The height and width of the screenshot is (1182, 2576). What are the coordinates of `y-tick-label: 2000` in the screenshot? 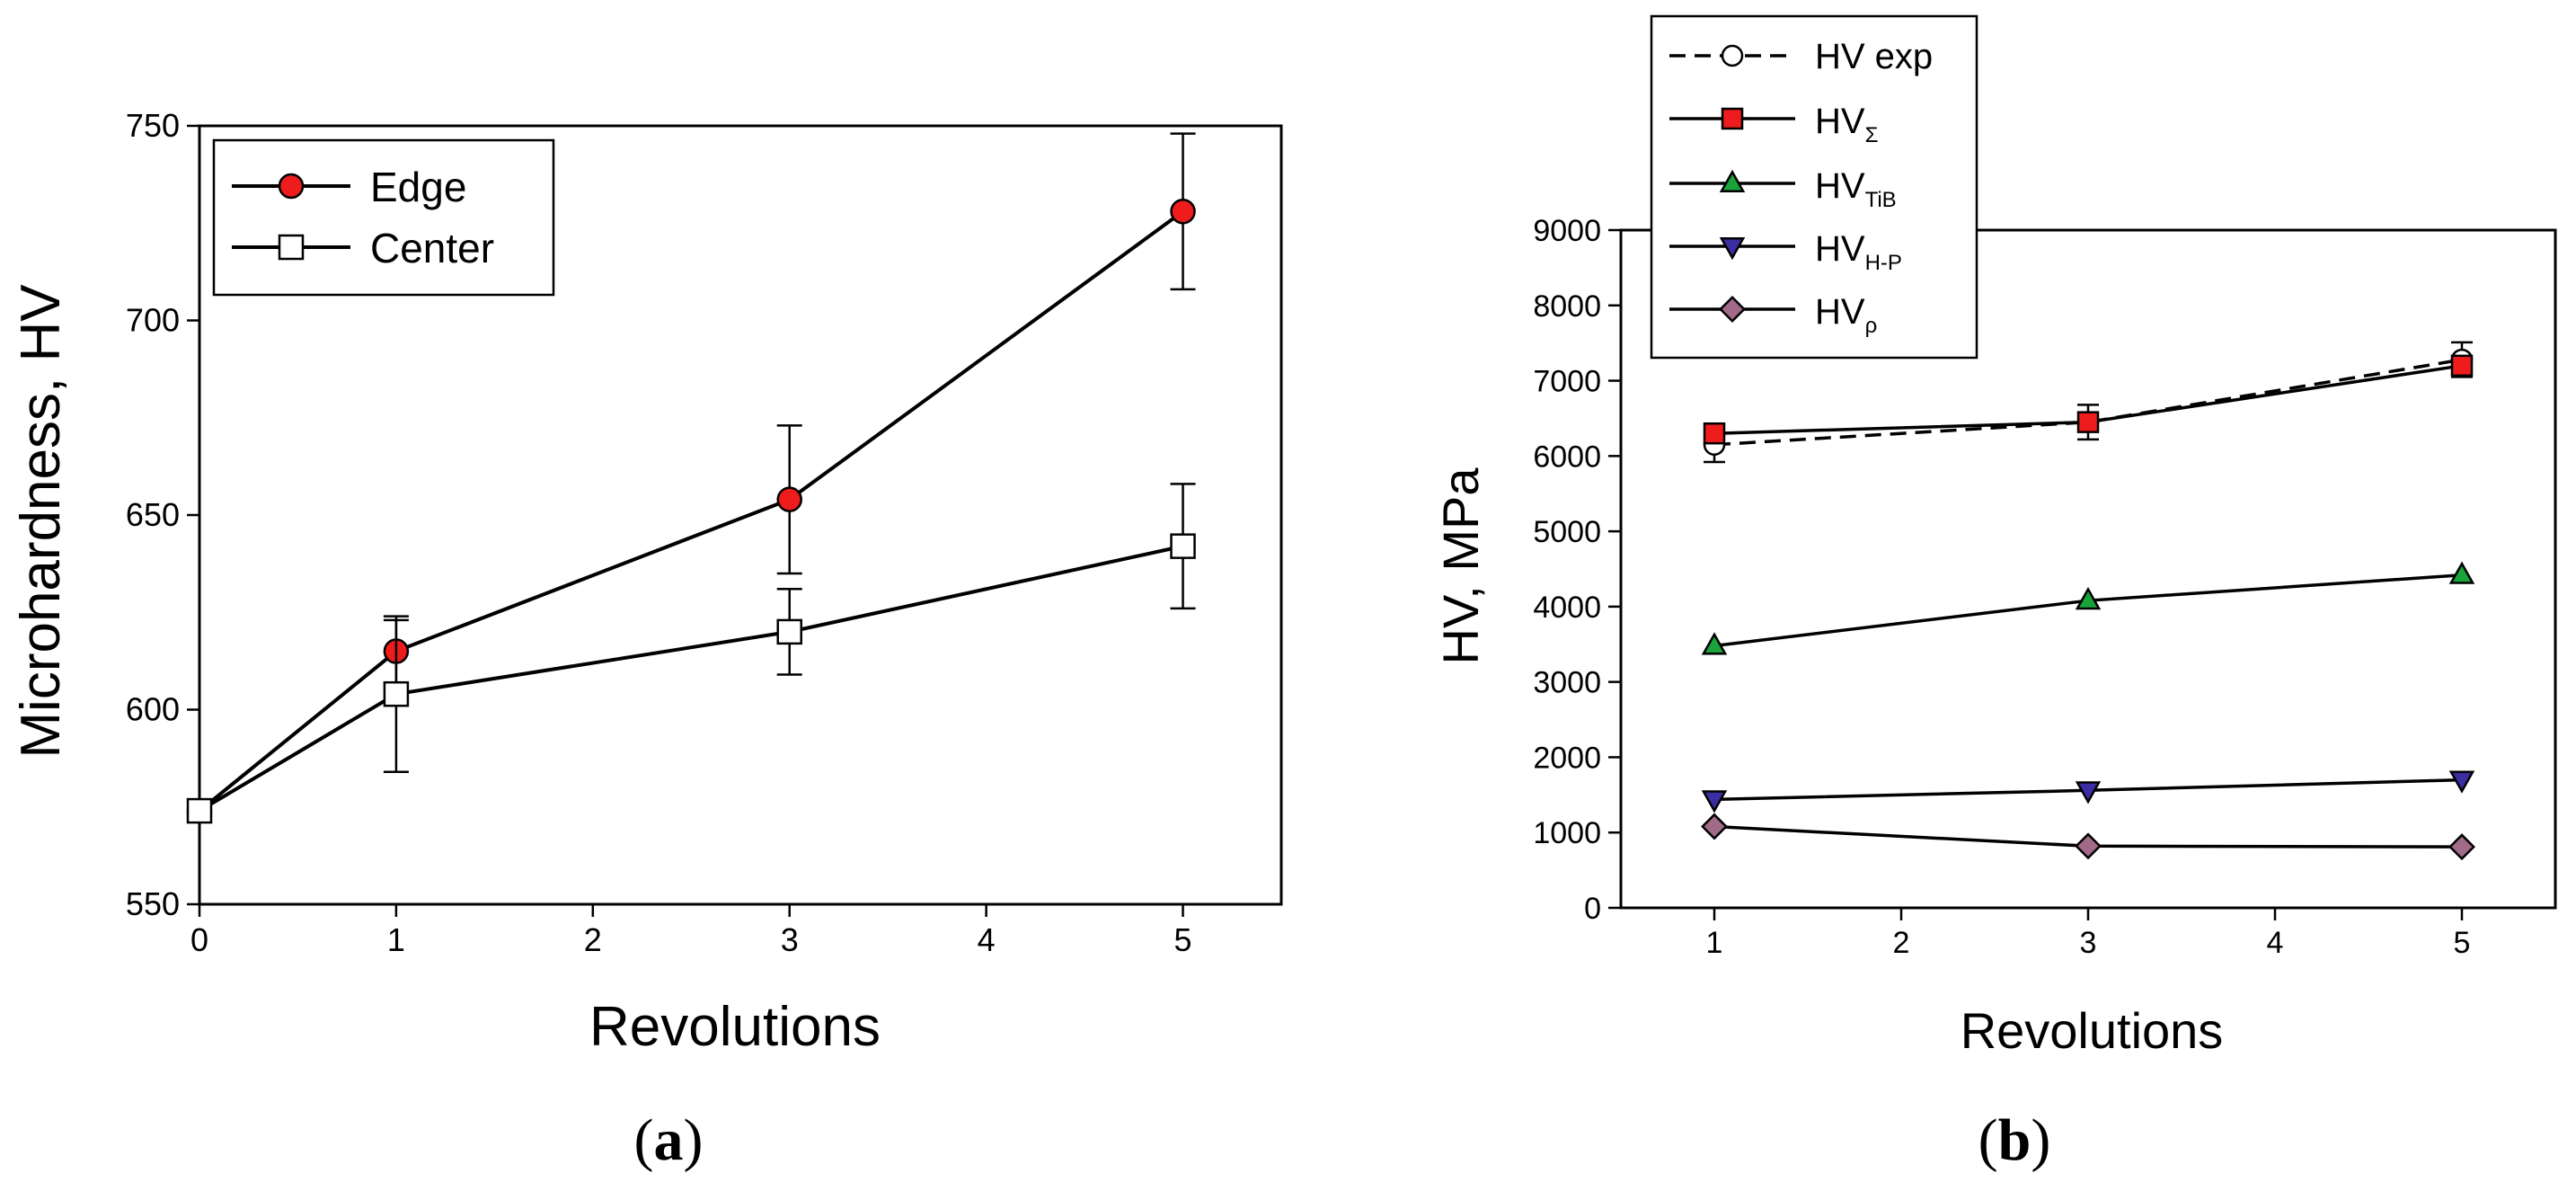 It's located at (1567, 758).